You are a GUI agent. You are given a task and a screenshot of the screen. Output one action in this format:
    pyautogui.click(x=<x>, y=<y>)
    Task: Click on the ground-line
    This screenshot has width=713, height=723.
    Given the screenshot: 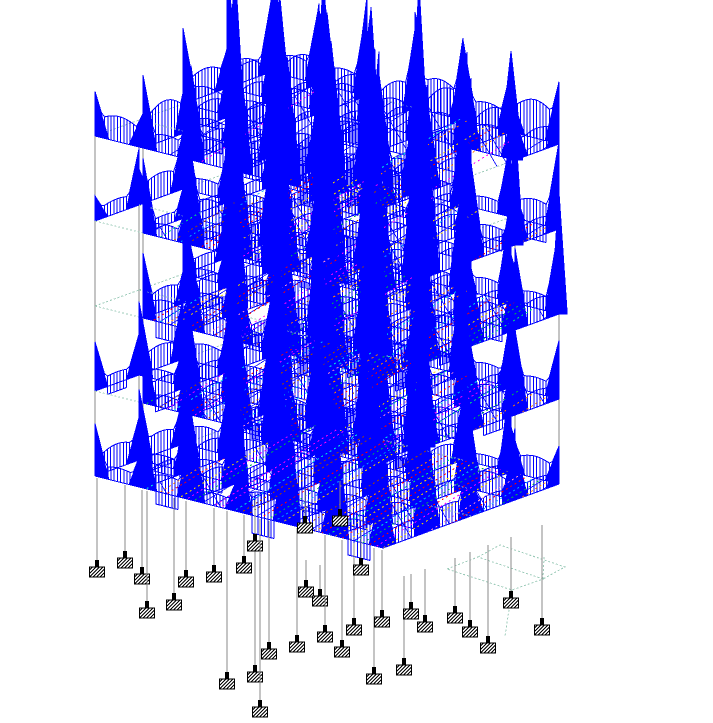 What is the action you would take?
    pyautogui.click(x=495, y=573)
    